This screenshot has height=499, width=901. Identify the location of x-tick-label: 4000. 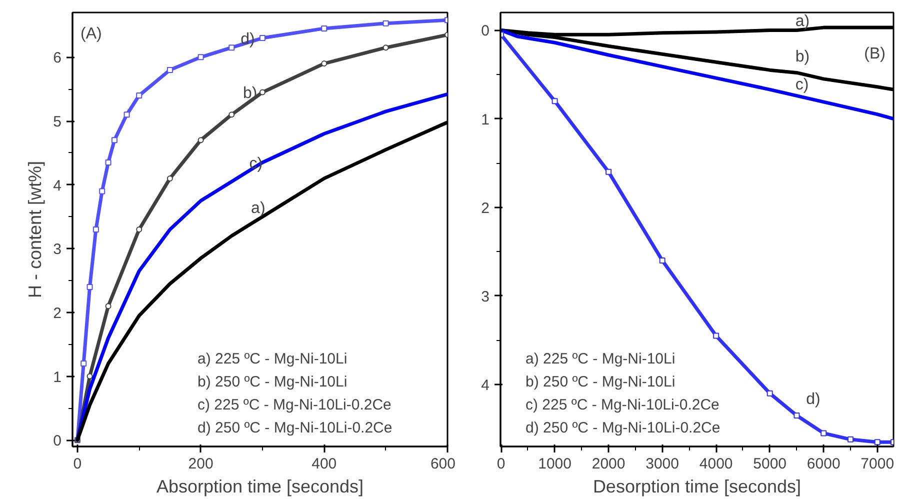
(716, 464).